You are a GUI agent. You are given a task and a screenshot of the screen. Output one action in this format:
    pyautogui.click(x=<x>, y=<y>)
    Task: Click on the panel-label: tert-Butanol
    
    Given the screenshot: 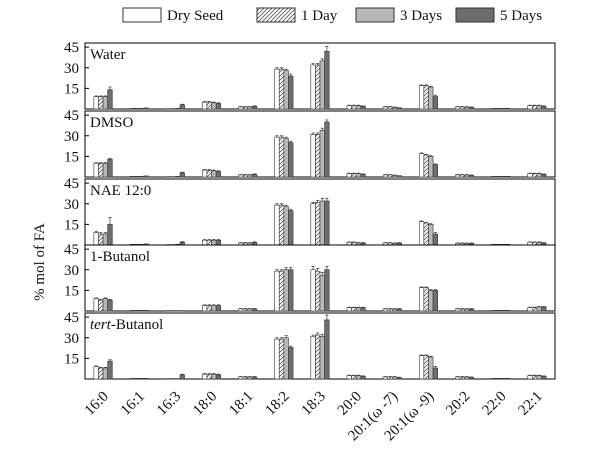 What is the action you would take?
    pyautogui.click(x=126, y=325)
    